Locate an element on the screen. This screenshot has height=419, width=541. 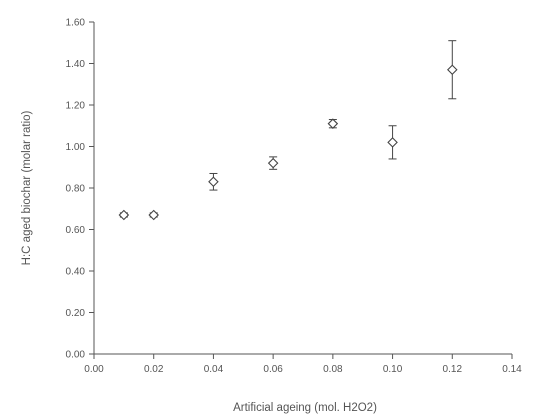
x-tick-label: 0.00 is located at coordinates (94, 369).